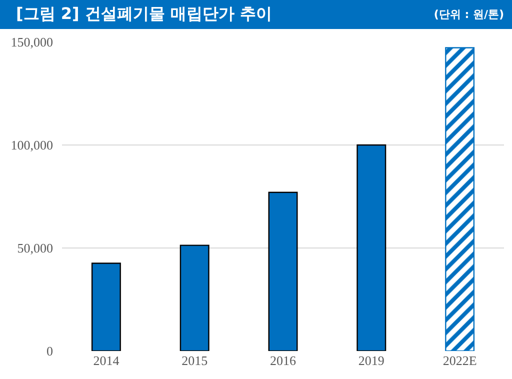  Describe the element at coordinates (371, 360) in the screenshot. I see `x-tick-label: 2019` at that location.